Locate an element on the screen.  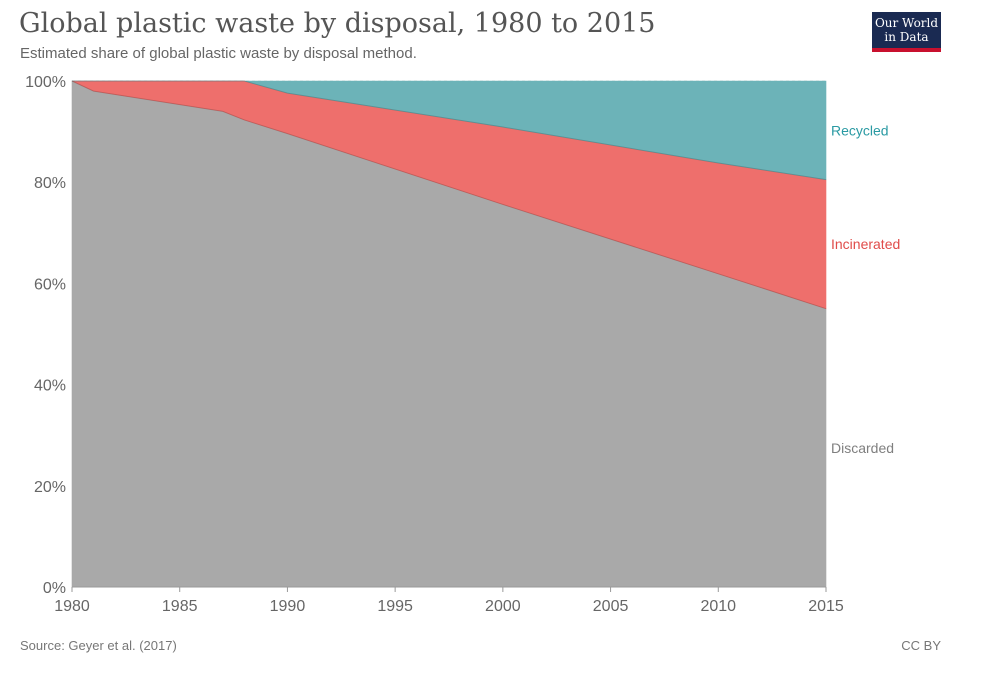
x-tick-label: 1990 is located at coordinates (288, 606).